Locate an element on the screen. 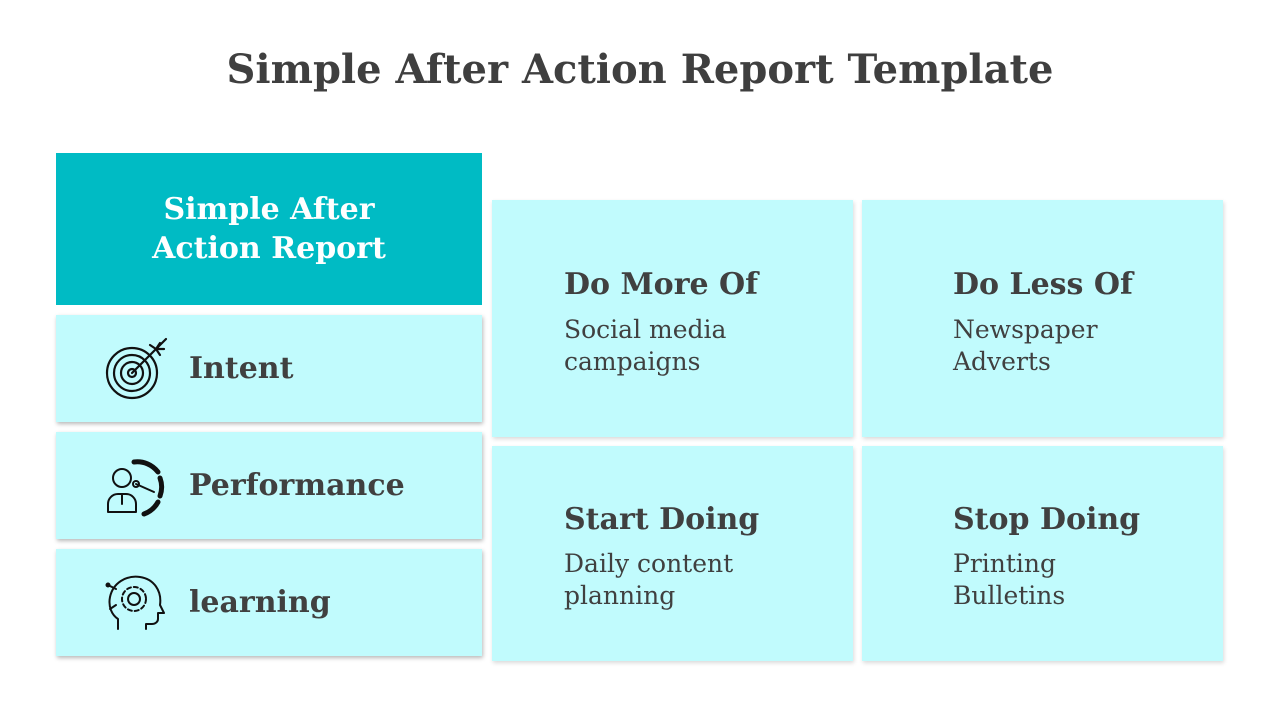 The image size is (1280, 720). left-item-intent: Intent is located at coordinates (269, 368).